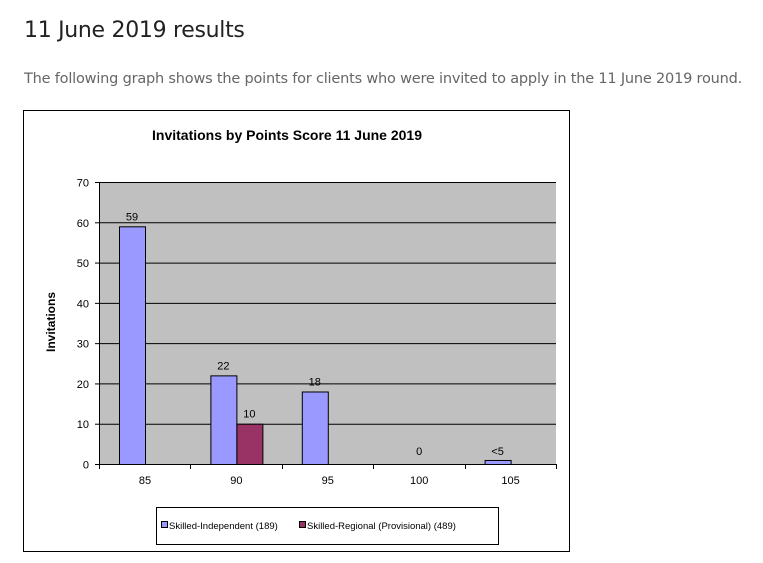 The height and width of the screenshot is (563, 763). What do you see at coordinates (83, 224) in the screenshot?
I see `y-tick-label: 60` at bounding box center [83, 224].